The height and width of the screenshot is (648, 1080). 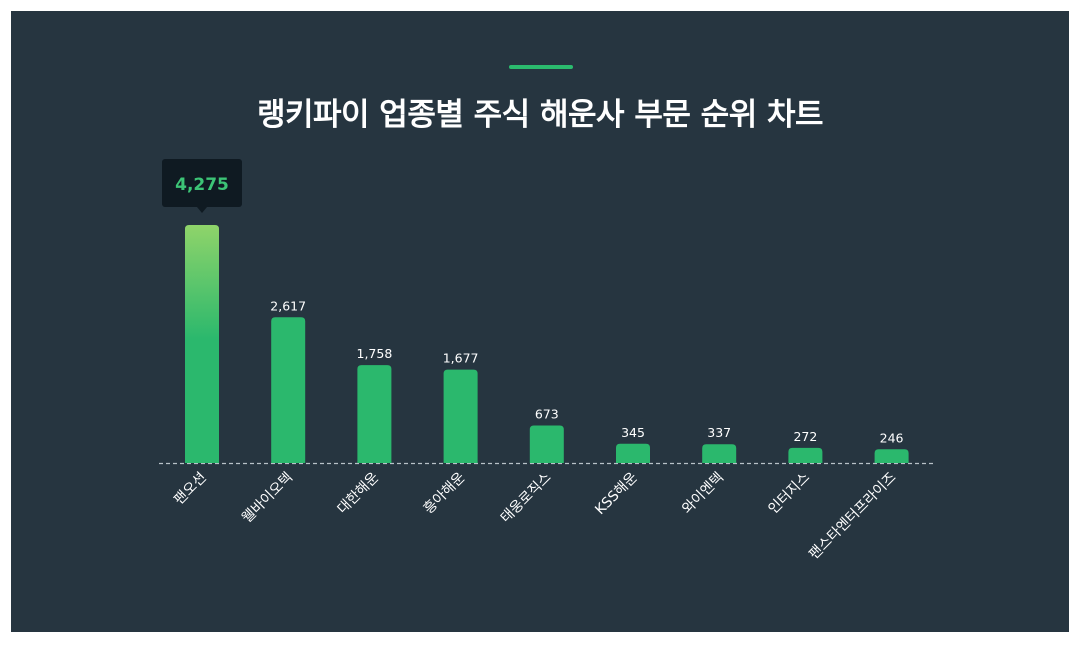 What do you see at coordinates (703, 494) in the screenshot?
I see `category-label: 와이엔텍` at bounding box center [703, 494].